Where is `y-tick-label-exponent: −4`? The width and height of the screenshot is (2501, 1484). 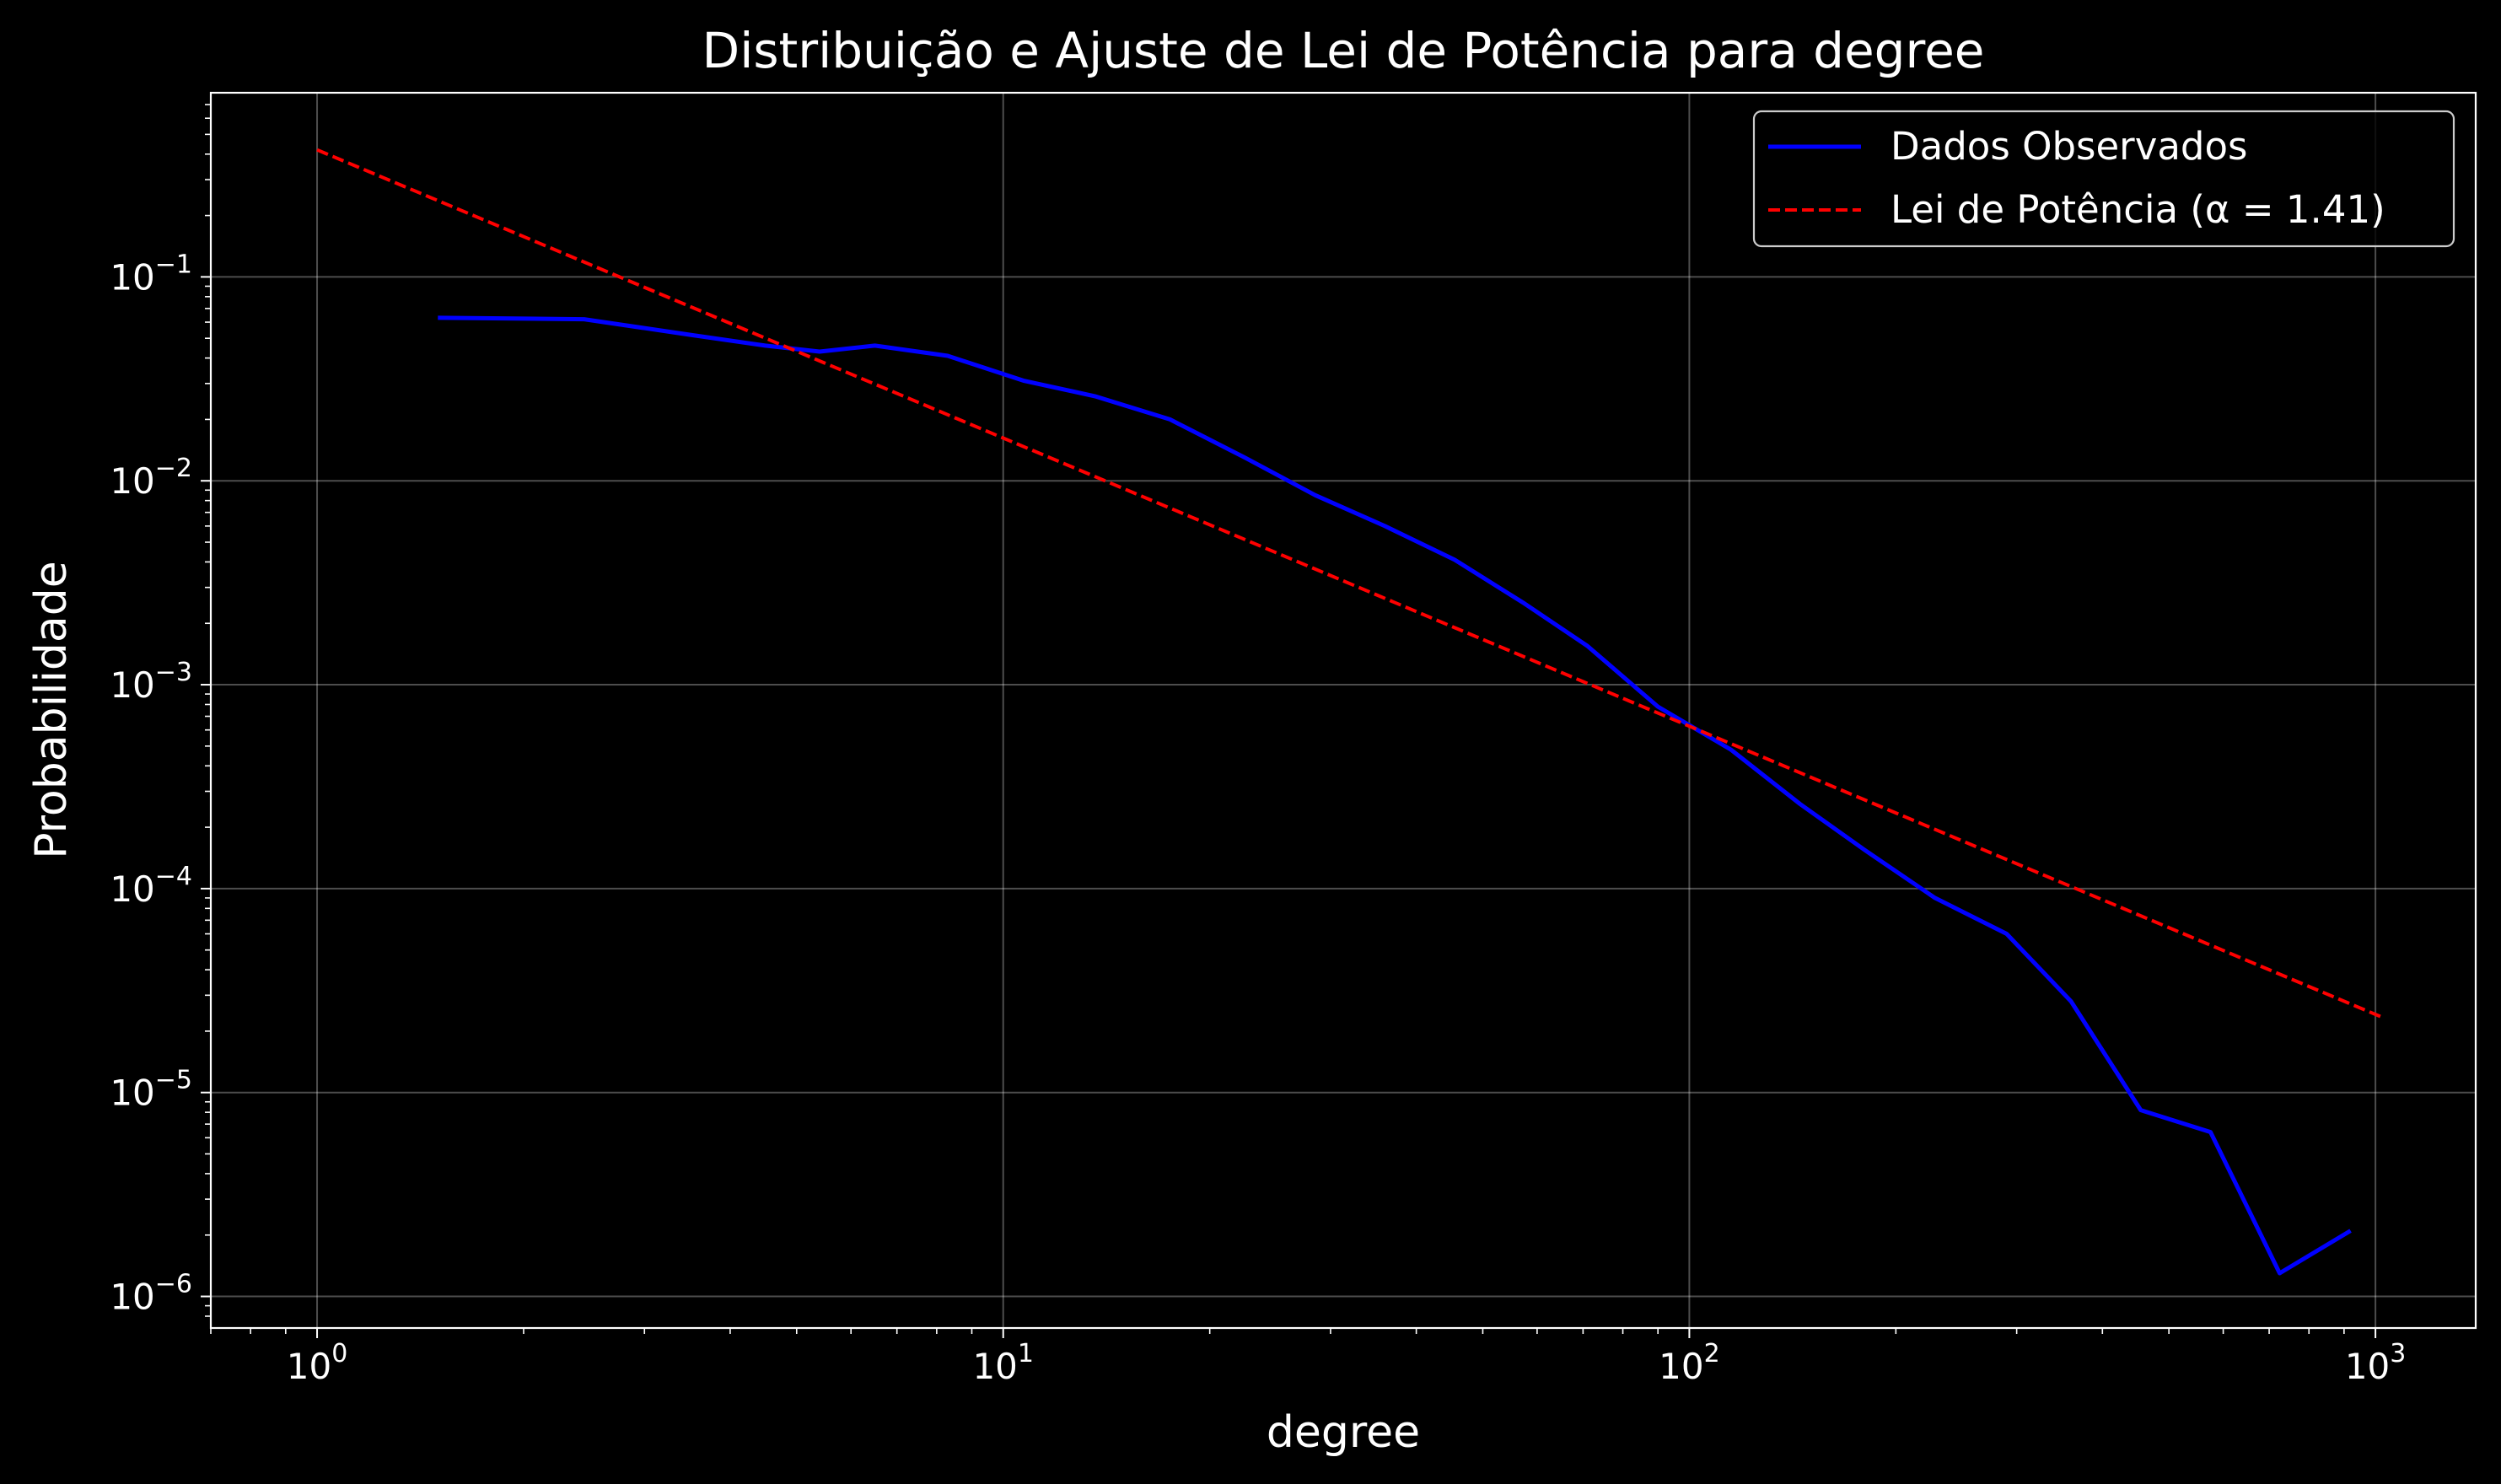
y-tick-label-exponent: −4 is located at coordinates (173, 876).